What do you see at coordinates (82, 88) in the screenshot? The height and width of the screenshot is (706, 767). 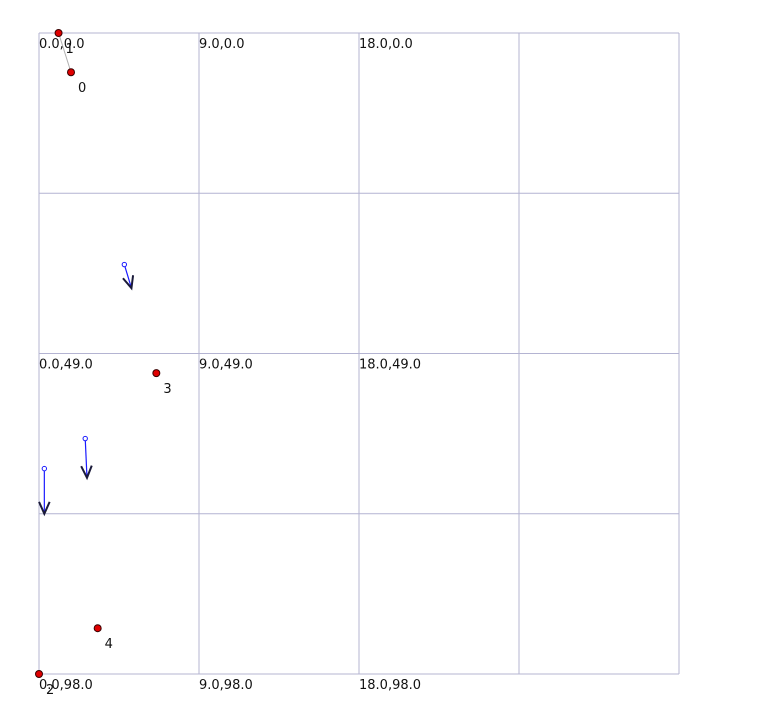 I see `node-label: 0` at bounding box center [82, 88].